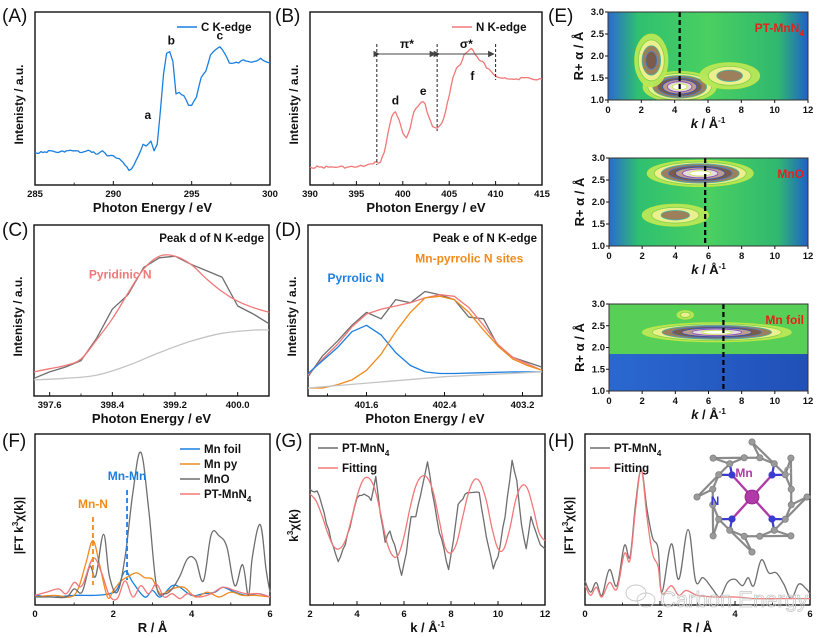 This screenshot has height=638, width=825. What do you see at coordinates (734, 599) in the screenshot?
I see `watermark-text: Carbon Energy` at bounding box center [734, 599].